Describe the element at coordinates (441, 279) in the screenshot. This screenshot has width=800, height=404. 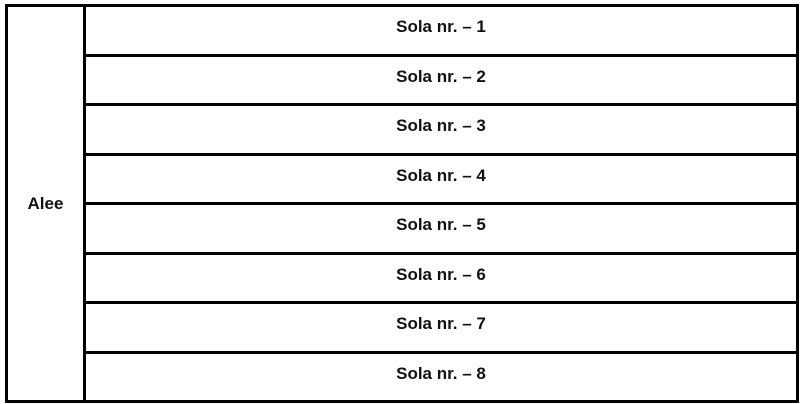
I see `row-6: Sola nr. – 6` at that location.